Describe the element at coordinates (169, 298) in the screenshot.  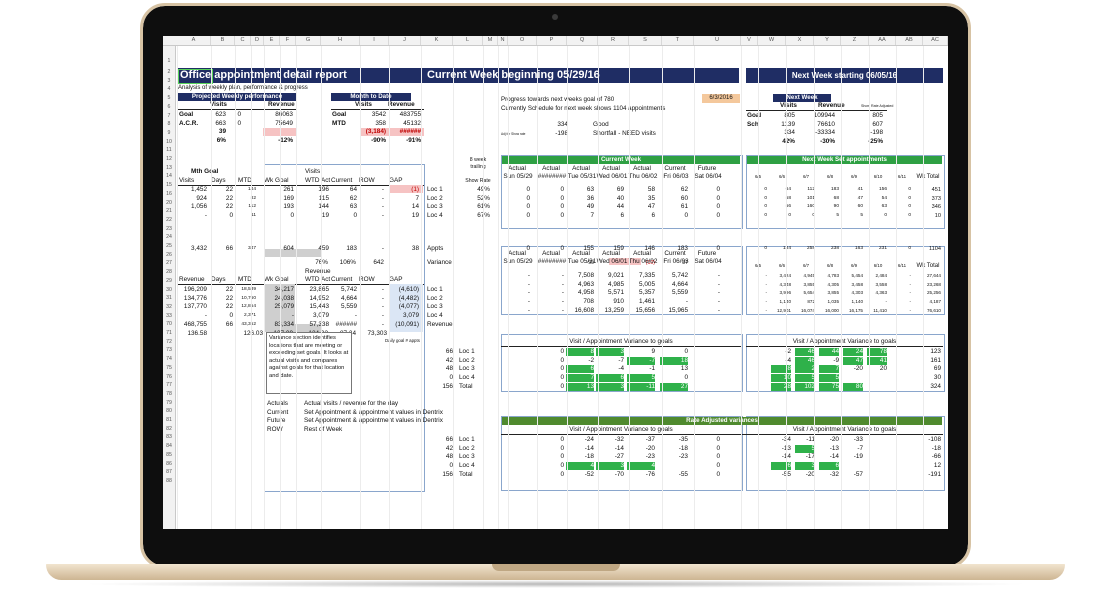
I see `row-header: 31` at that location.